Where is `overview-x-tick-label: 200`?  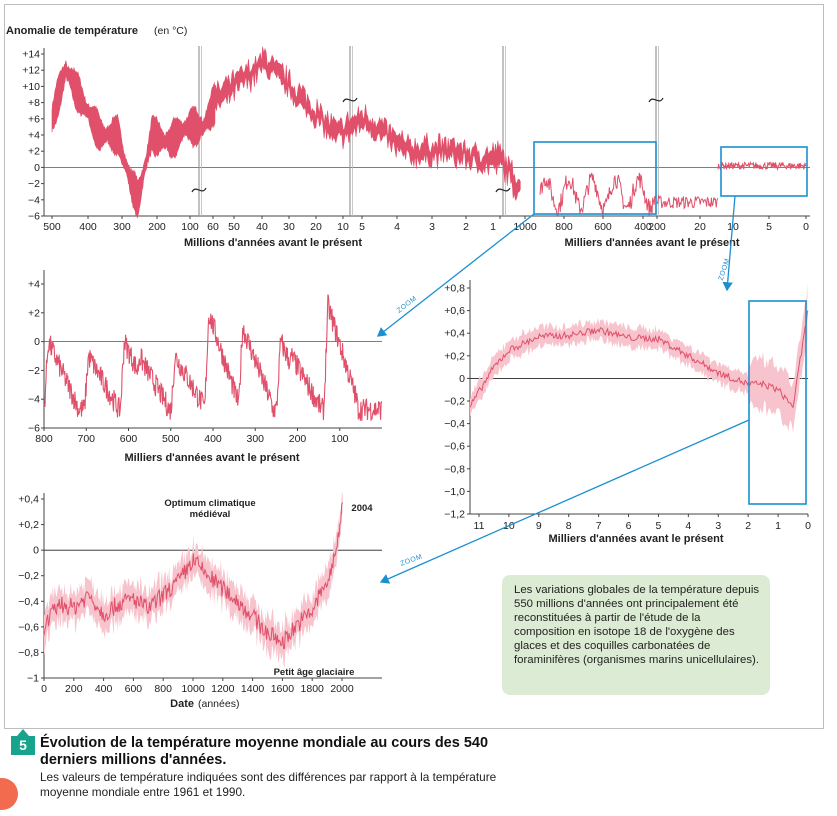
overview-x-tick-label: 200 is located at coordinates (157, 227).